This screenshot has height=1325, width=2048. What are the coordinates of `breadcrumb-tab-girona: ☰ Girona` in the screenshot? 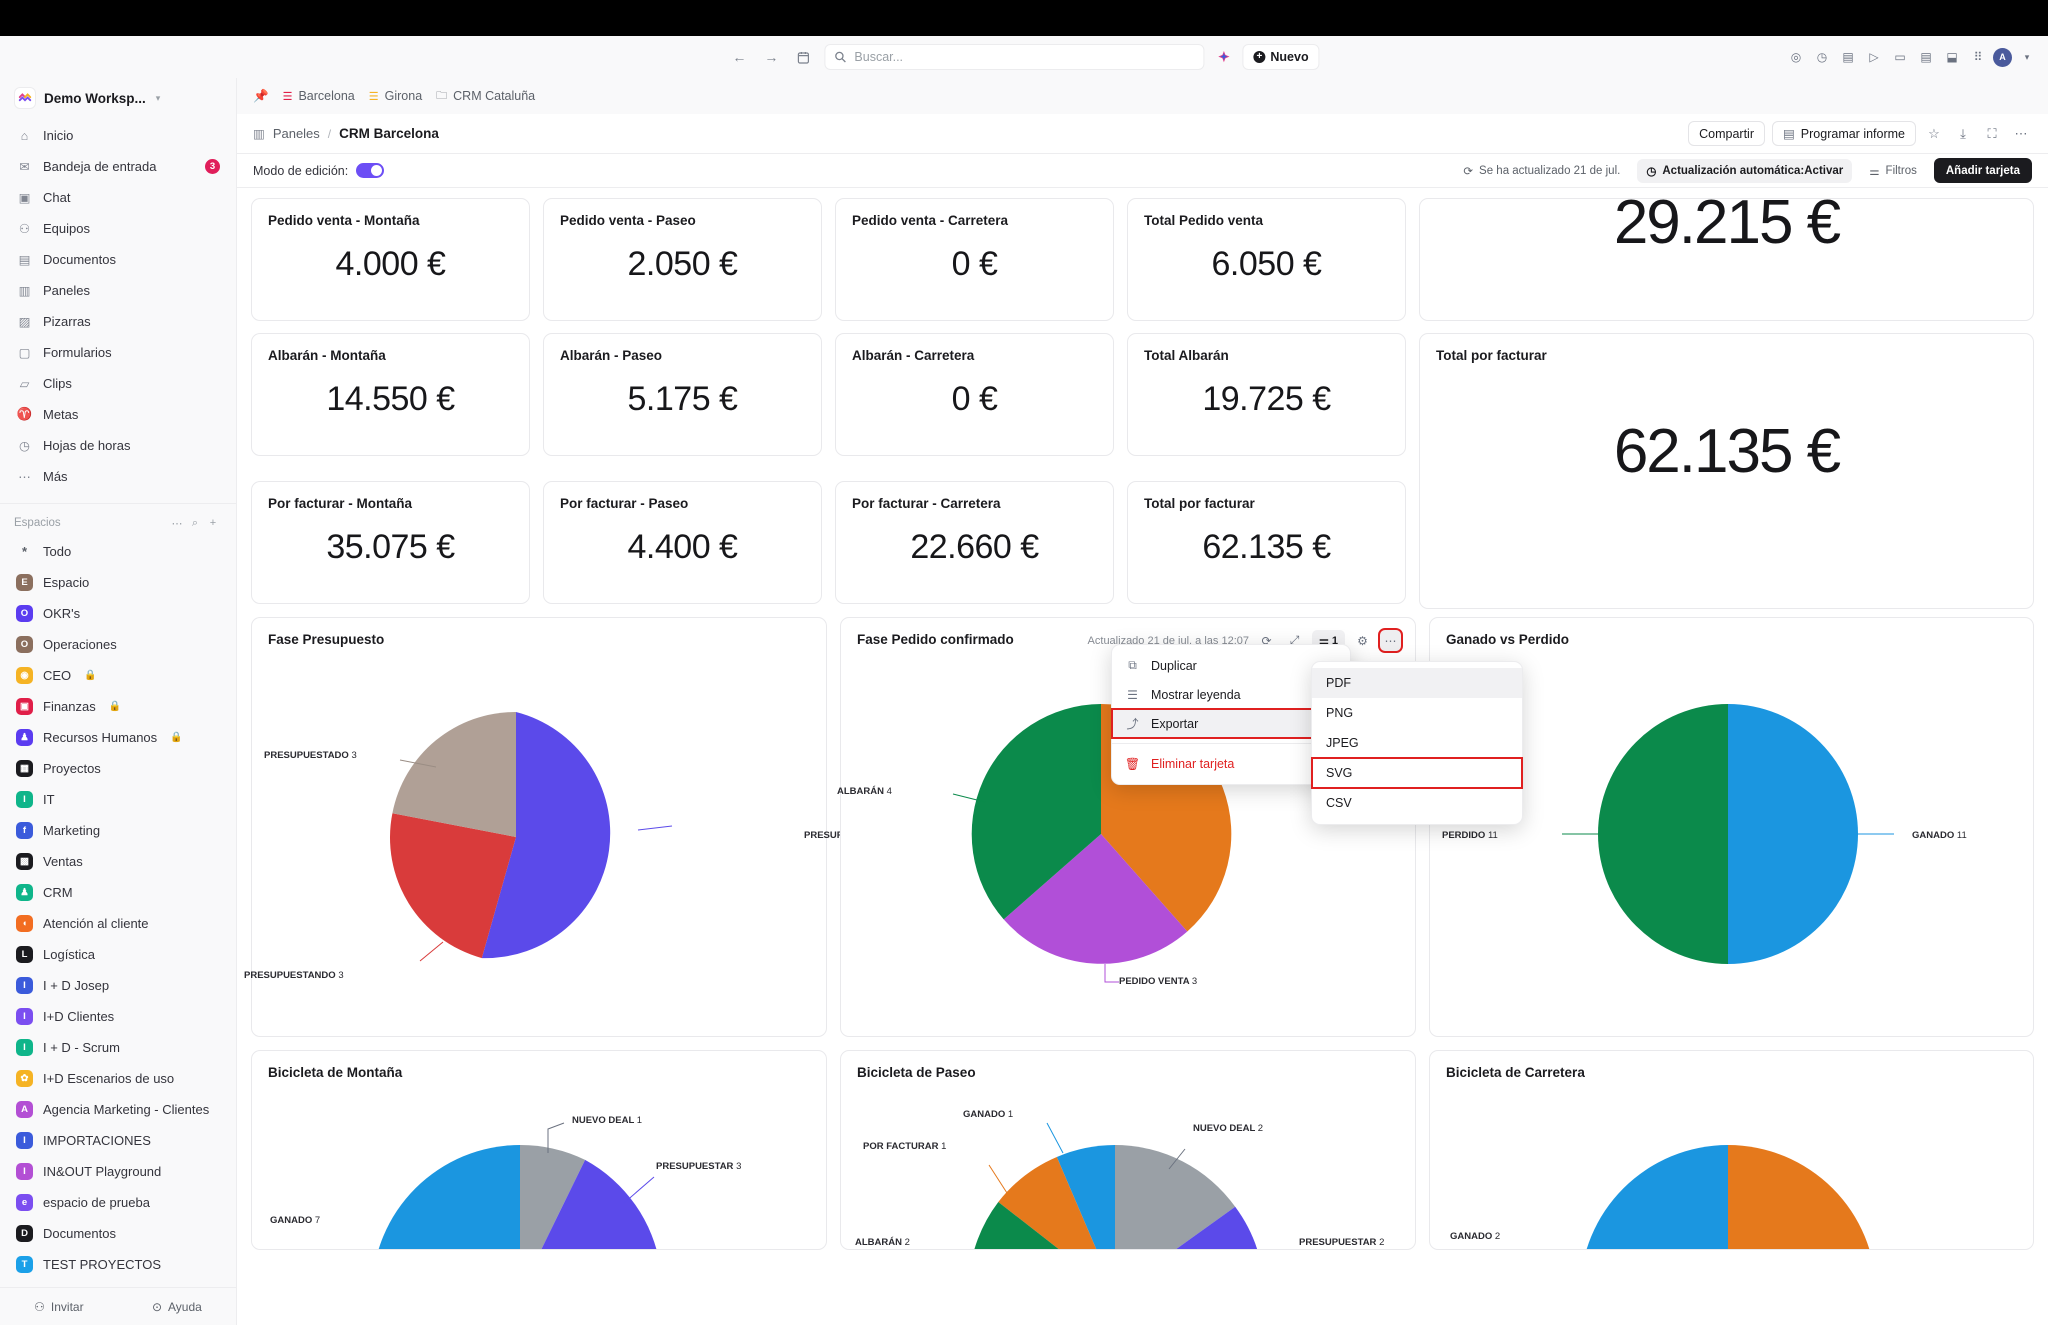 It's located at (395, 96).